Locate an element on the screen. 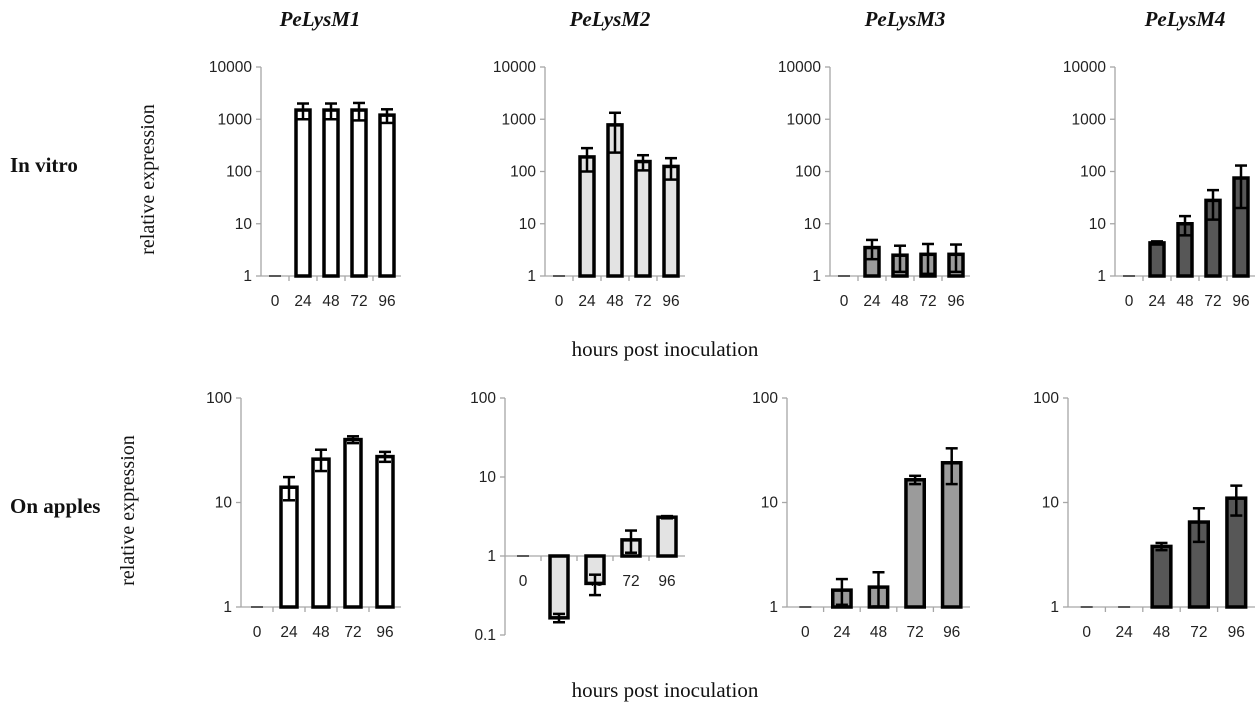  panel-5: relative expression 1 10 100 0 24 48 72 96 is located at coordinates (259, 515).